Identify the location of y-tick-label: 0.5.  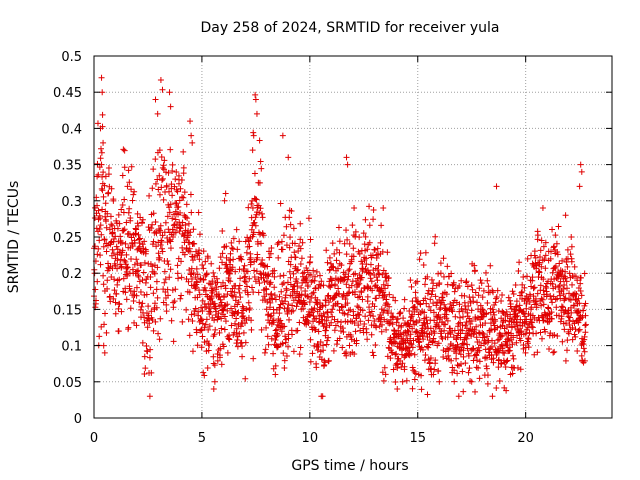
(71, 57).